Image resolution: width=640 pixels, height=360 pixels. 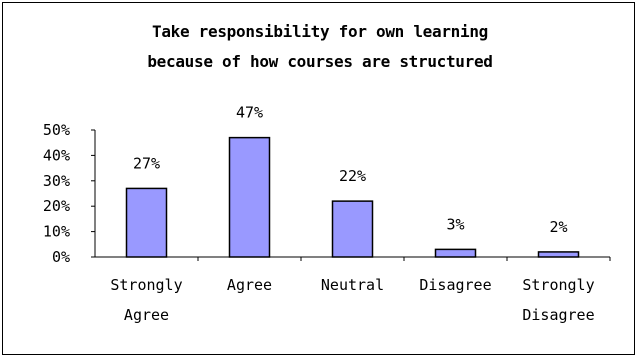 I want to click on y-tick-label: 40%, so click(x=56, y=155).